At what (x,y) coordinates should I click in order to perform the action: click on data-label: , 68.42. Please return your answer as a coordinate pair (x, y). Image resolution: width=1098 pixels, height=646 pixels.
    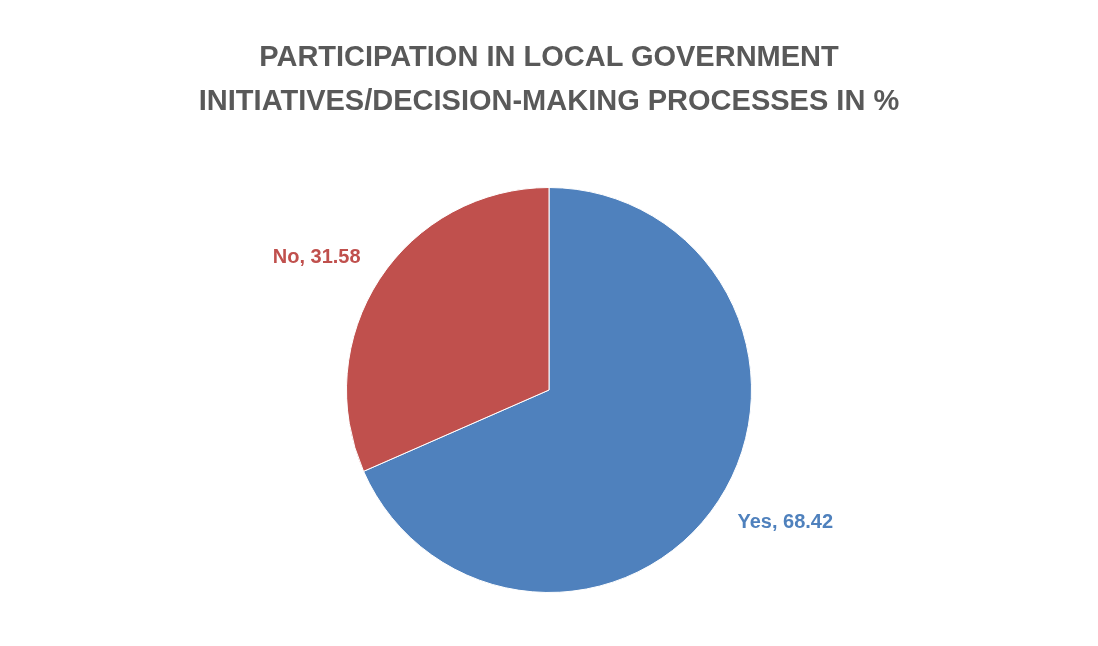
    Looking at the image, I should click on (802, 521).